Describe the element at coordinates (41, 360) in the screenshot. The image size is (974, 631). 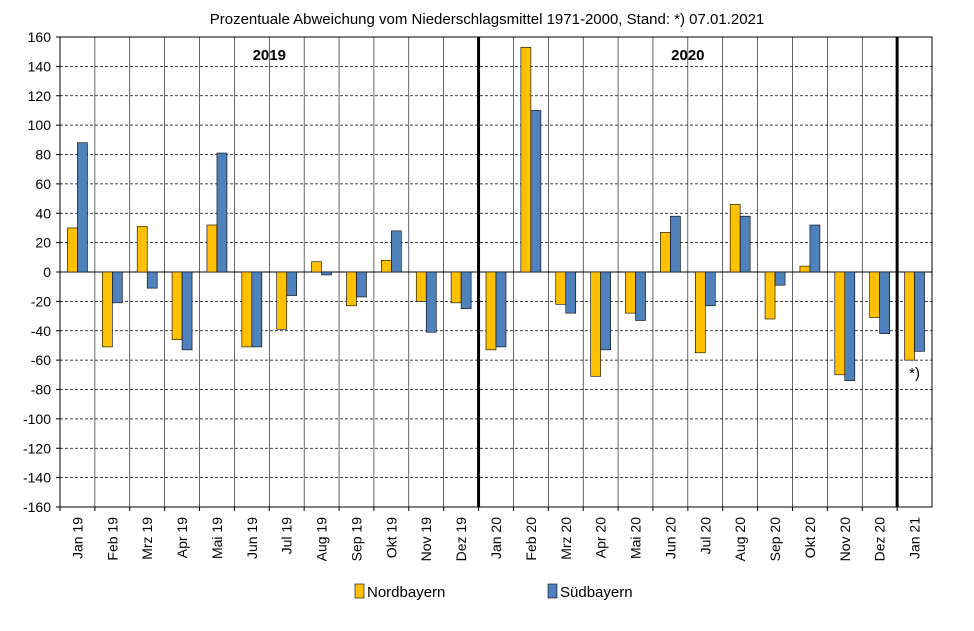
I see `y-tick-label: -60` at that location.